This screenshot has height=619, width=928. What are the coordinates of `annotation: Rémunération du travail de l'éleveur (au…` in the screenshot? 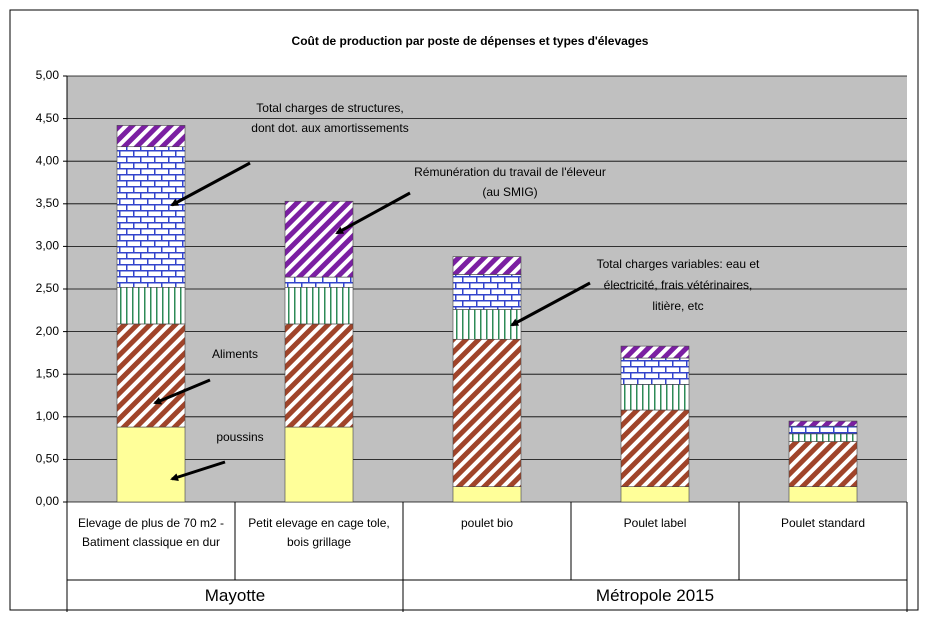 It's located at (510, 182).